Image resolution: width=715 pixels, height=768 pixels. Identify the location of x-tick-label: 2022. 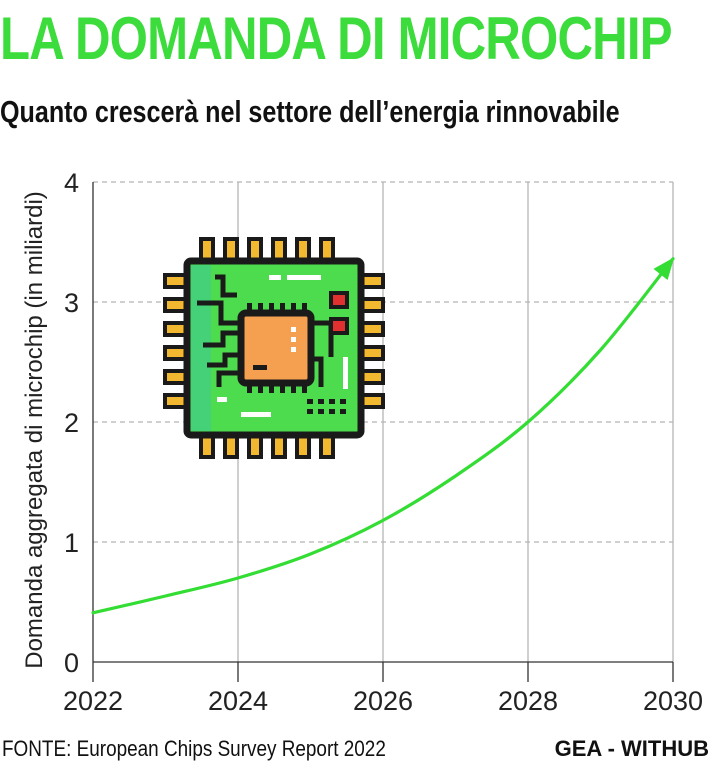
(93, 701).